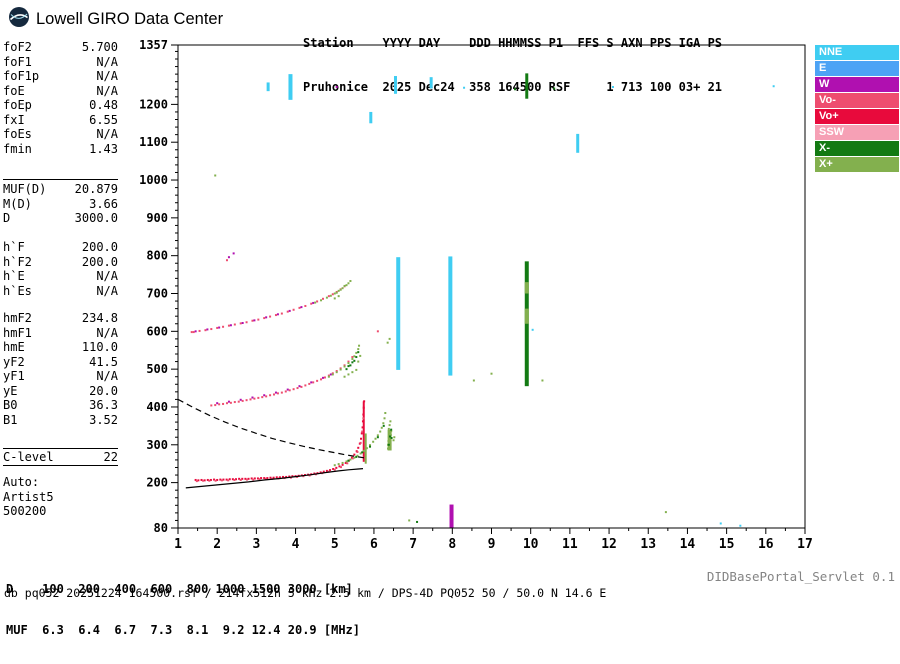 The height and width of the screenshot is (664, 900). Describe the element at coordinates (60, 405) in the screenshot. I see `param-row-B0: B0 36.3` at that location.